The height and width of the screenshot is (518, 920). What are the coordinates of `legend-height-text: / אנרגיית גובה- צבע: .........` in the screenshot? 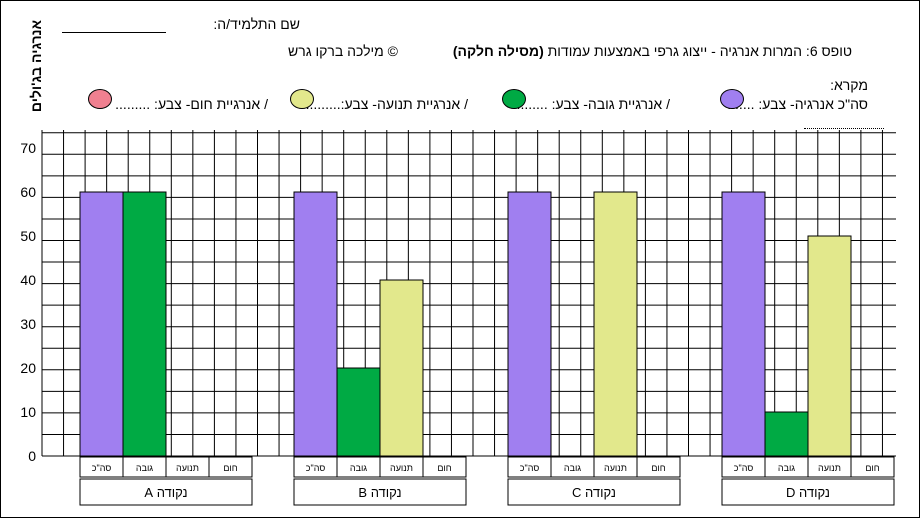 It's located at (591, 104).